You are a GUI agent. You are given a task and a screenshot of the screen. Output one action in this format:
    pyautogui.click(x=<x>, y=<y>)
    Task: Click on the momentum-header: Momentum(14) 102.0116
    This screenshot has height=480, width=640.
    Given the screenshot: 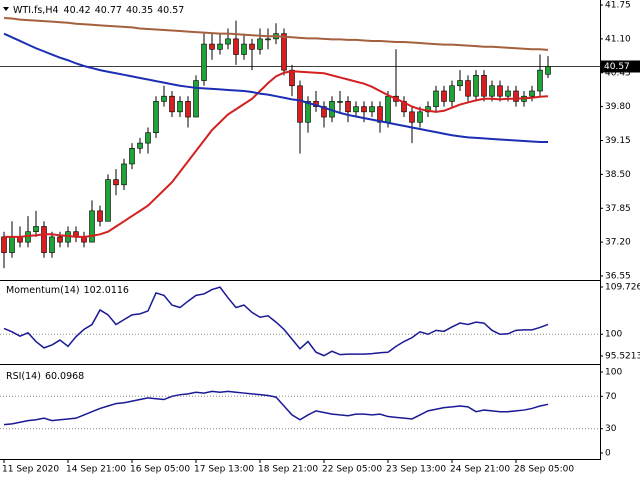 What is the action you would take?
    pyautogui.click(x=67, y=290)
    